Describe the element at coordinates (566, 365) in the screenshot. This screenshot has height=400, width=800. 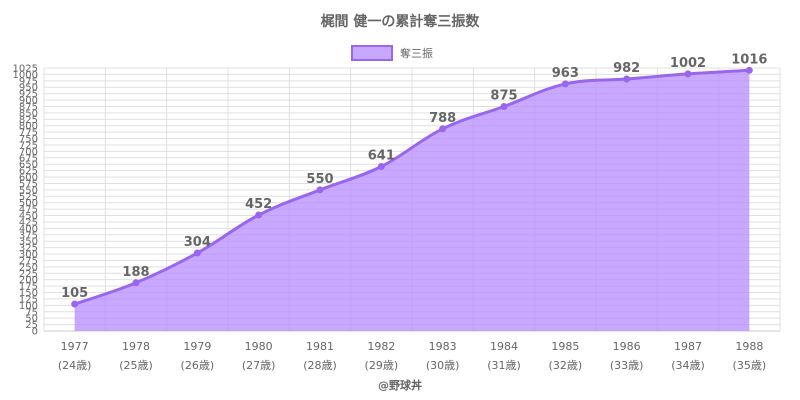
I see `x-tick-age-label: (32歳)` at that location.